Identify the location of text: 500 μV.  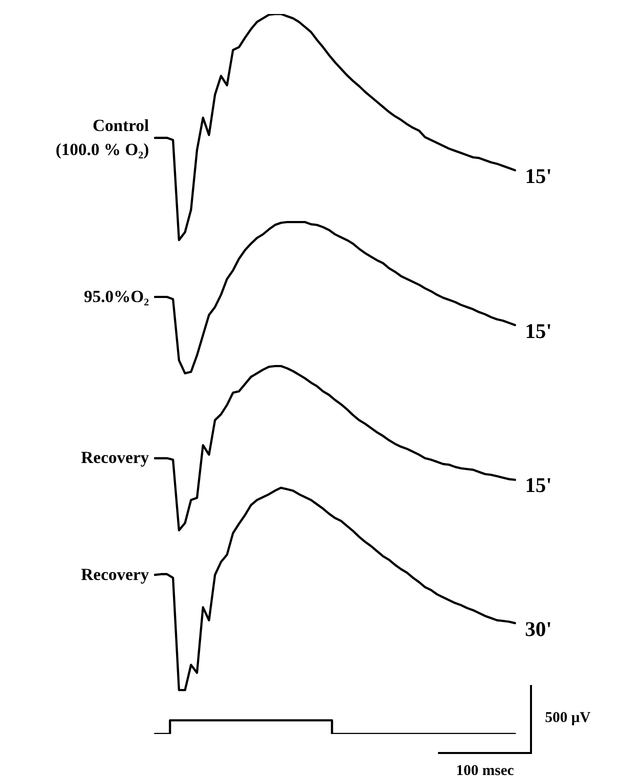
(568, 718).